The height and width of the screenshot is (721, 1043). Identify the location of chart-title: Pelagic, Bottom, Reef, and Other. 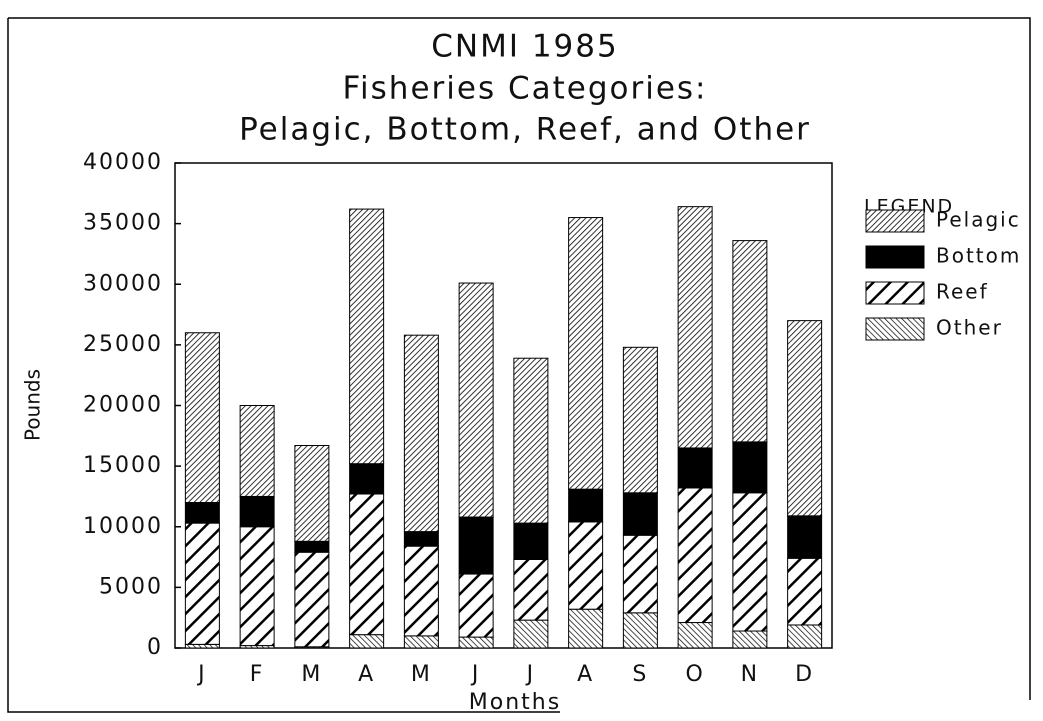
(525, 130).